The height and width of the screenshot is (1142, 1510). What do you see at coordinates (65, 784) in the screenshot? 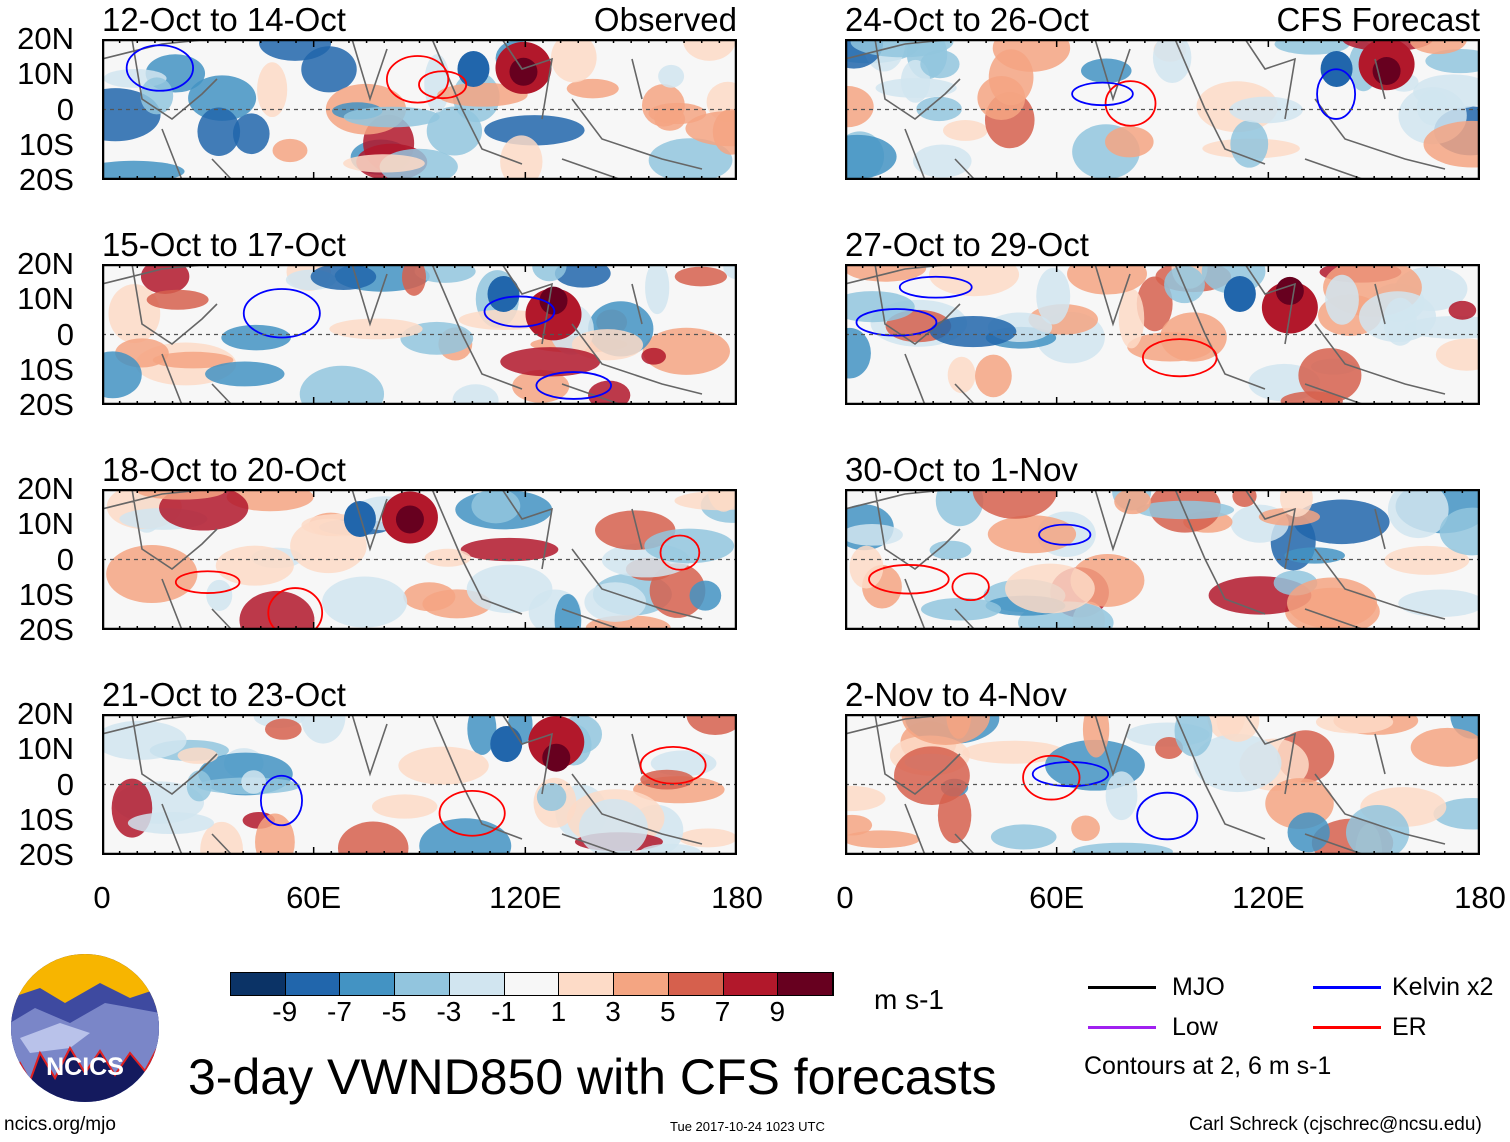
I see `y-tick-label: 0` at bounding box center [65, 784].